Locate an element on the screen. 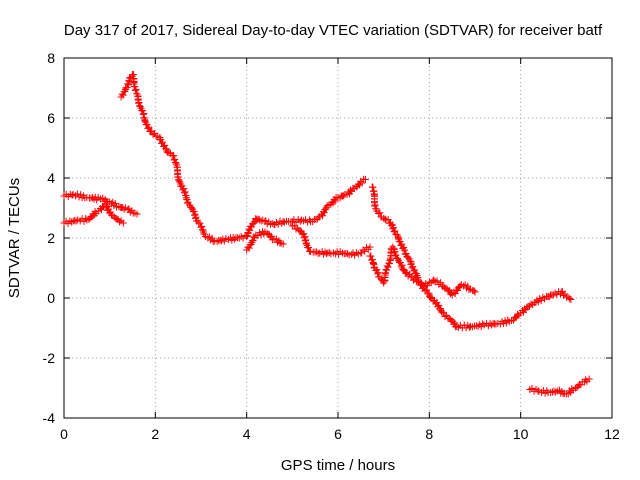 The image size is (640, 480). y-tick-label: 8 is located at coordinates (51, 58).